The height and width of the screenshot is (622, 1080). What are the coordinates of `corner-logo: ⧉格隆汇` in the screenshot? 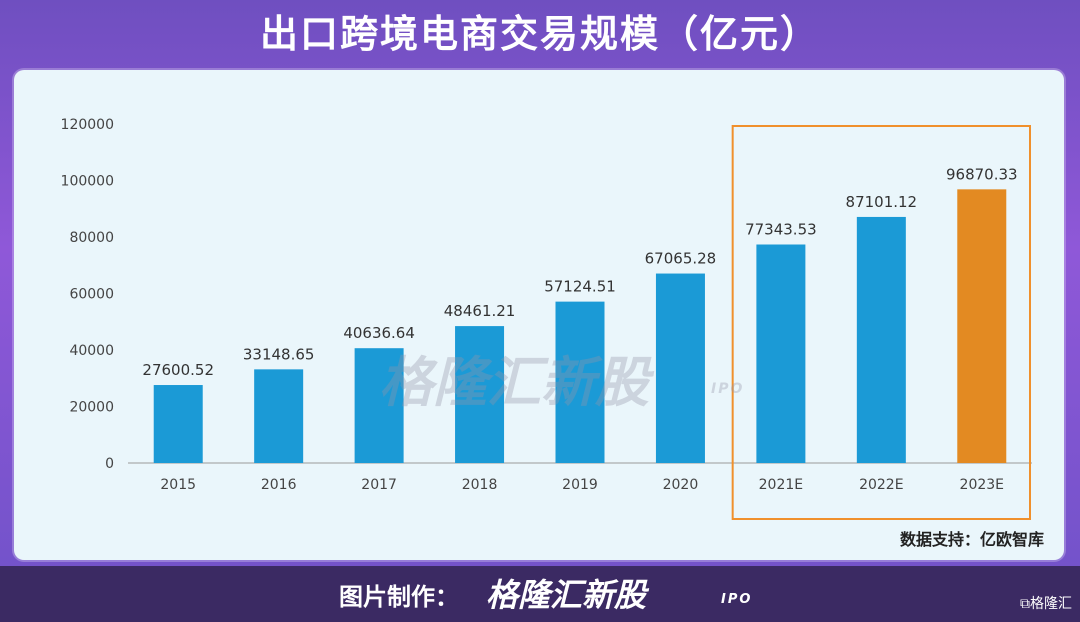 It's located at (1046, 604).